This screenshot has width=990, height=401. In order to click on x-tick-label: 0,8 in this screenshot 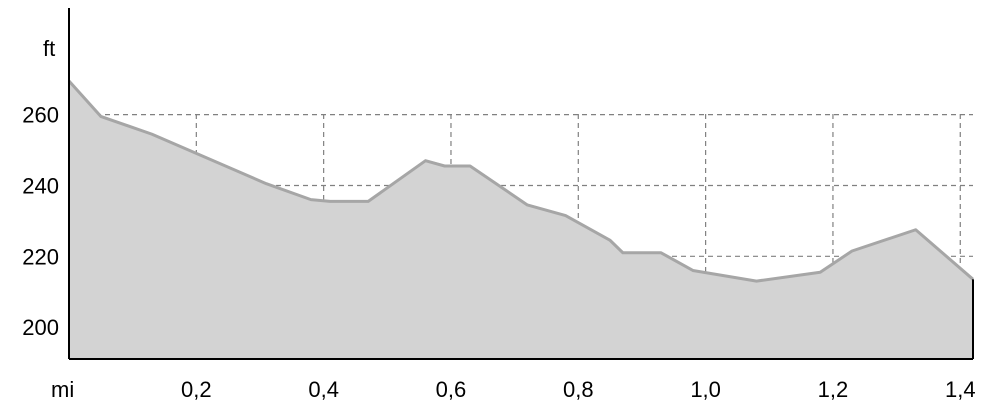, I will do `click(578, 389)`.